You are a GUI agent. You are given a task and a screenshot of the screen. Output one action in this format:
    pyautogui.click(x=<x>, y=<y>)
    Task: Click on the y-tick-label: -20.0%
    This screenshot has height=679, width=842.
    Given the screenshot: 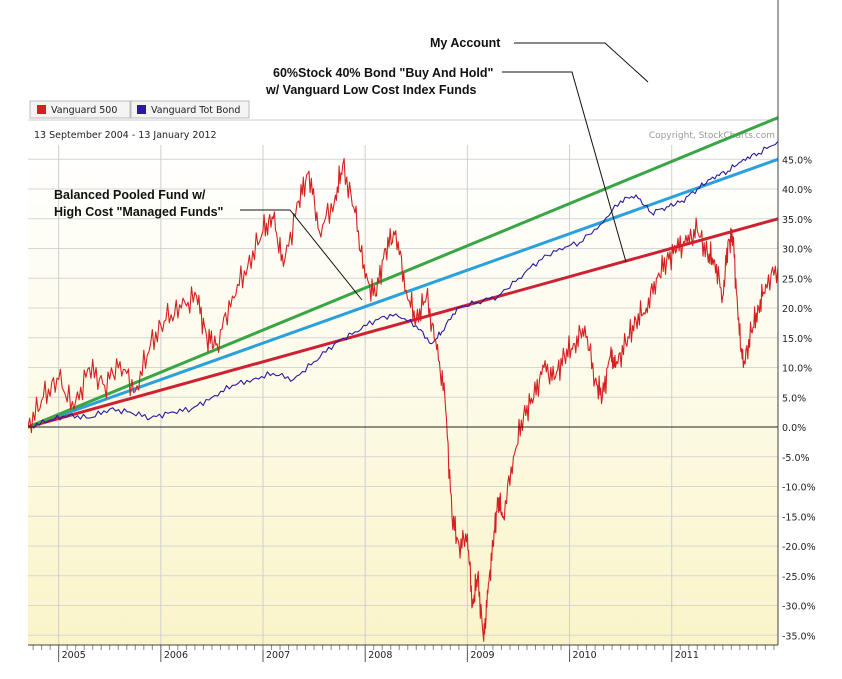 What is the action you would take?
    pyautogui.click(x=799, y=547)
    